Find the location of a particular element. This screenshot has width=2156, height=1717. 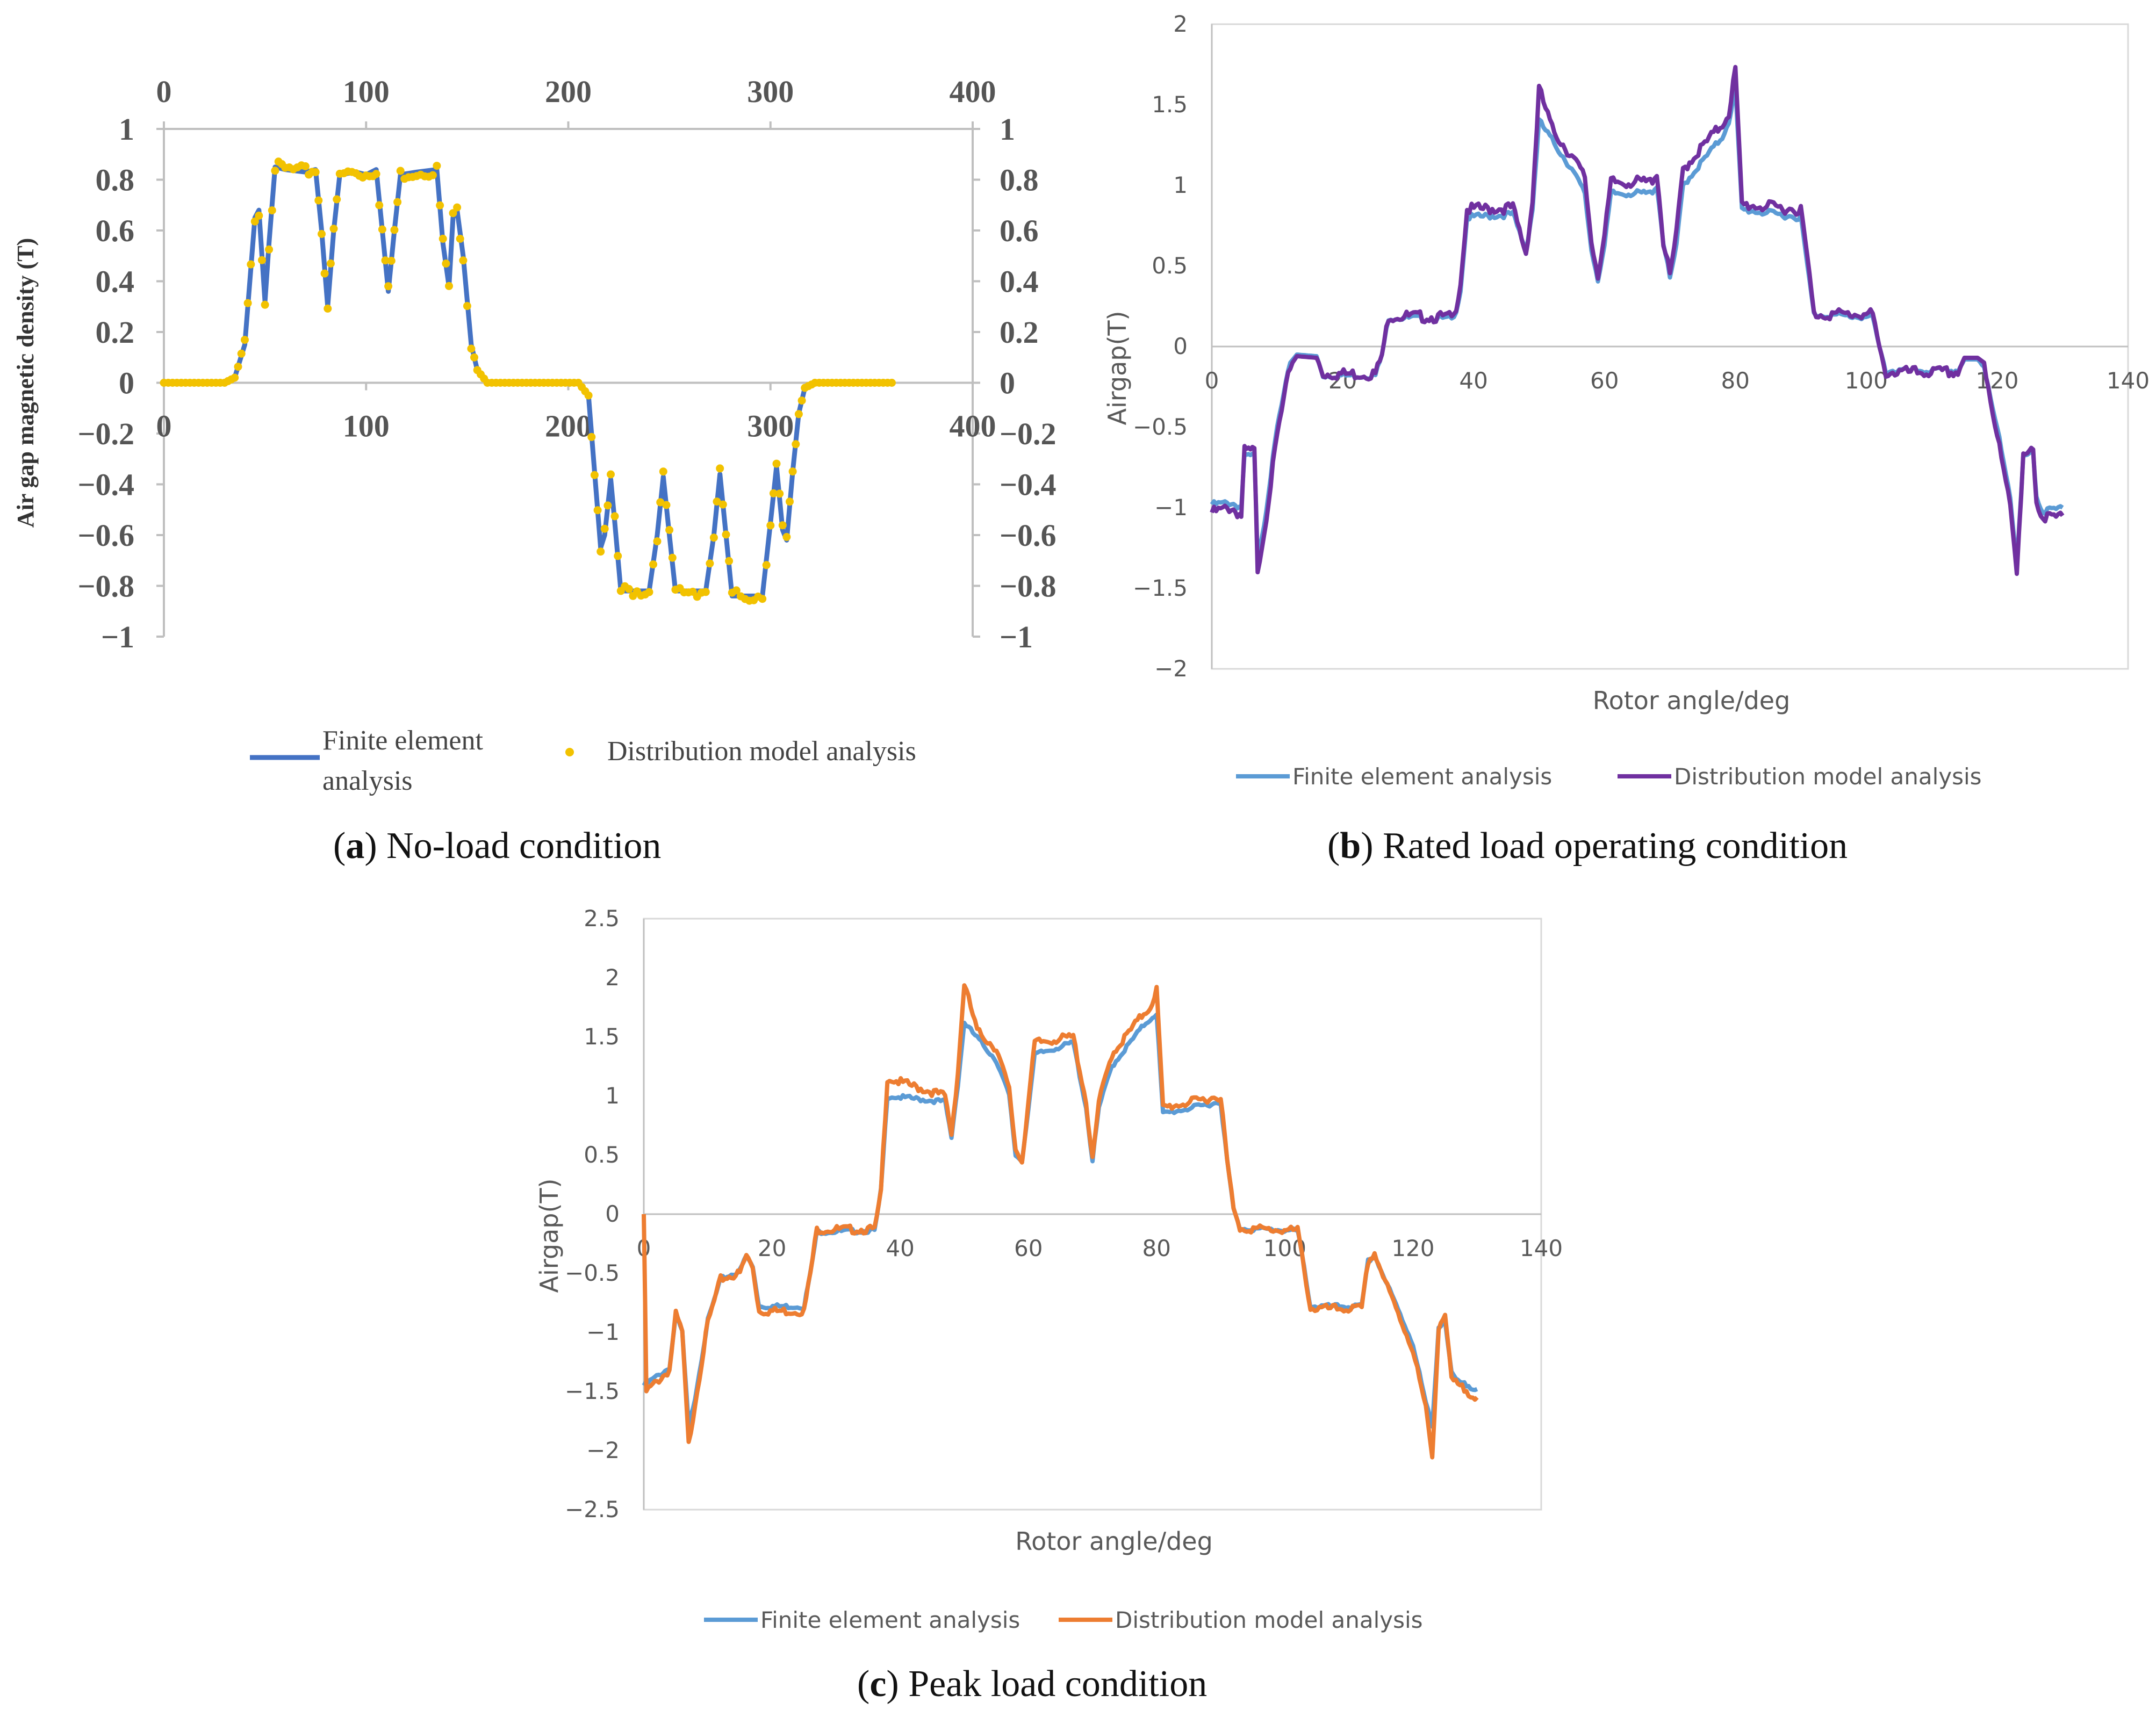

b-xtick-label: 40 is located at coordinates (1473, 380).